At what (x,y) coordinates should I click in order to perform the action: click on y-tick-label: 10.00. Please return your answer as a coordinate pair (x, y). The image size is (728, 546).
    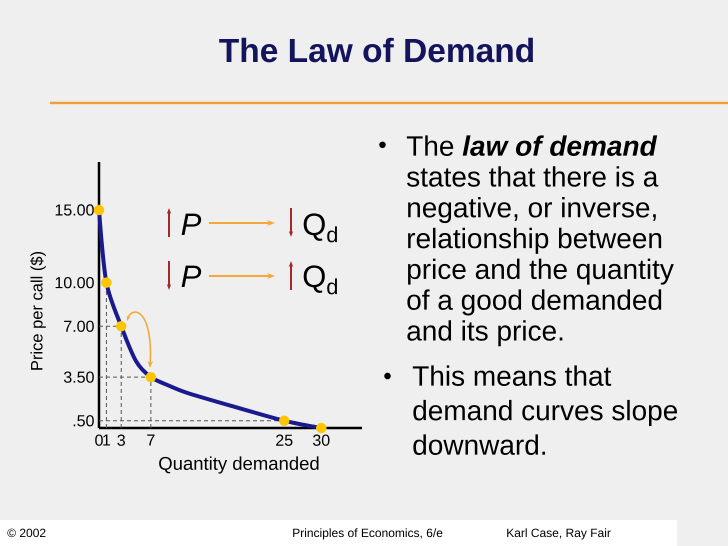
    Looking at the image, I should click on (75, 282).